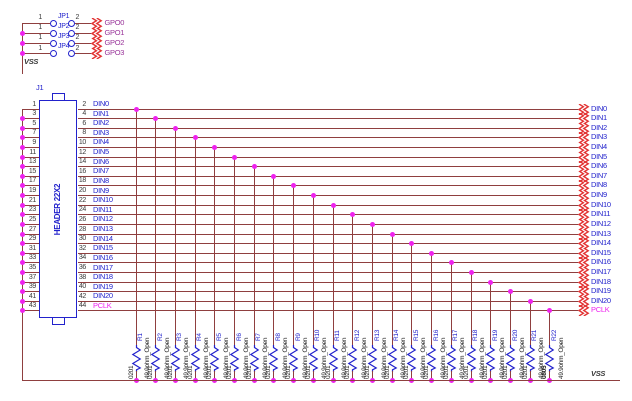  Describe the element at coordinates (601, 272) in the screenshot. I see `port-label: DIN17` at that location.